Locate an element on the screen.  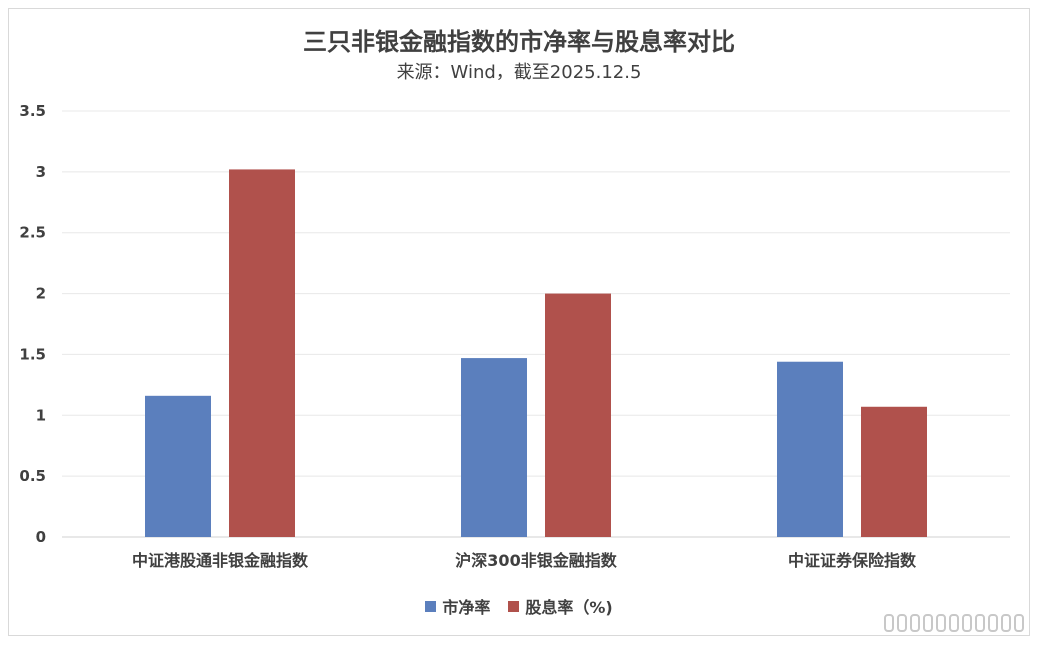
x-category-label: 中证证券保险指数 is located at coordinates (852, 560).